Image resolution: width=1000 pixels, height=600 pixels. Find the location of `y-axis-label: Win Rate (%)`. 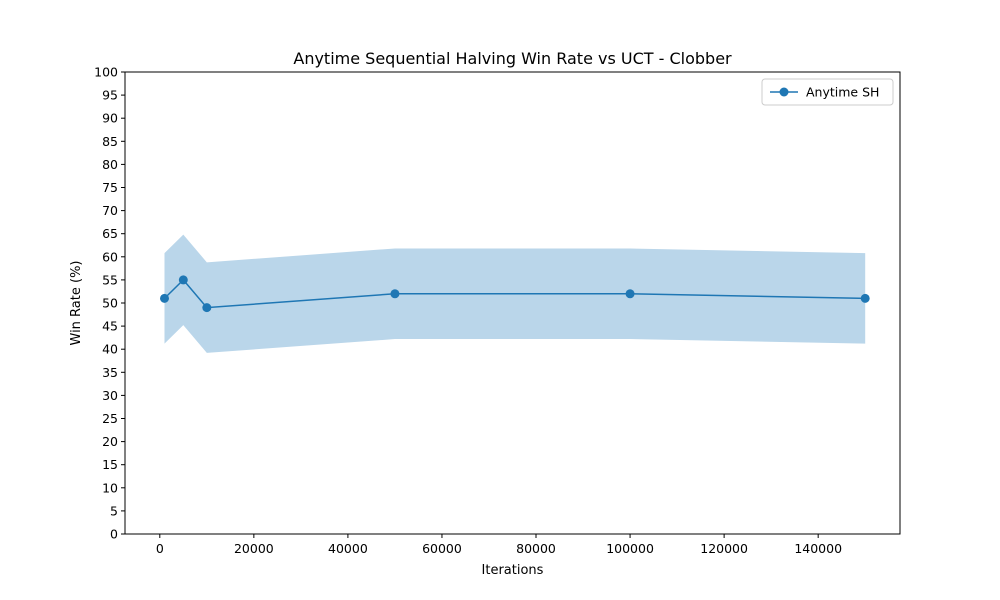

y-axis-label: Win Rate (%) is located at coordinates (76, 303).